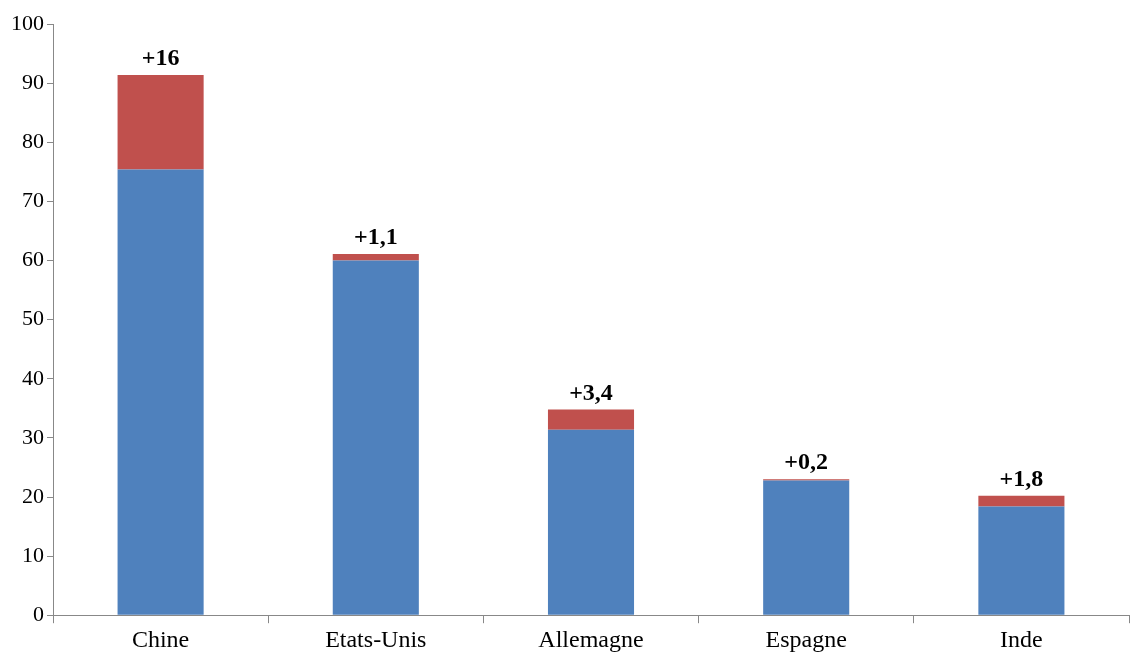  I want to click on x-tick-label: Chine, so click(160, 638).